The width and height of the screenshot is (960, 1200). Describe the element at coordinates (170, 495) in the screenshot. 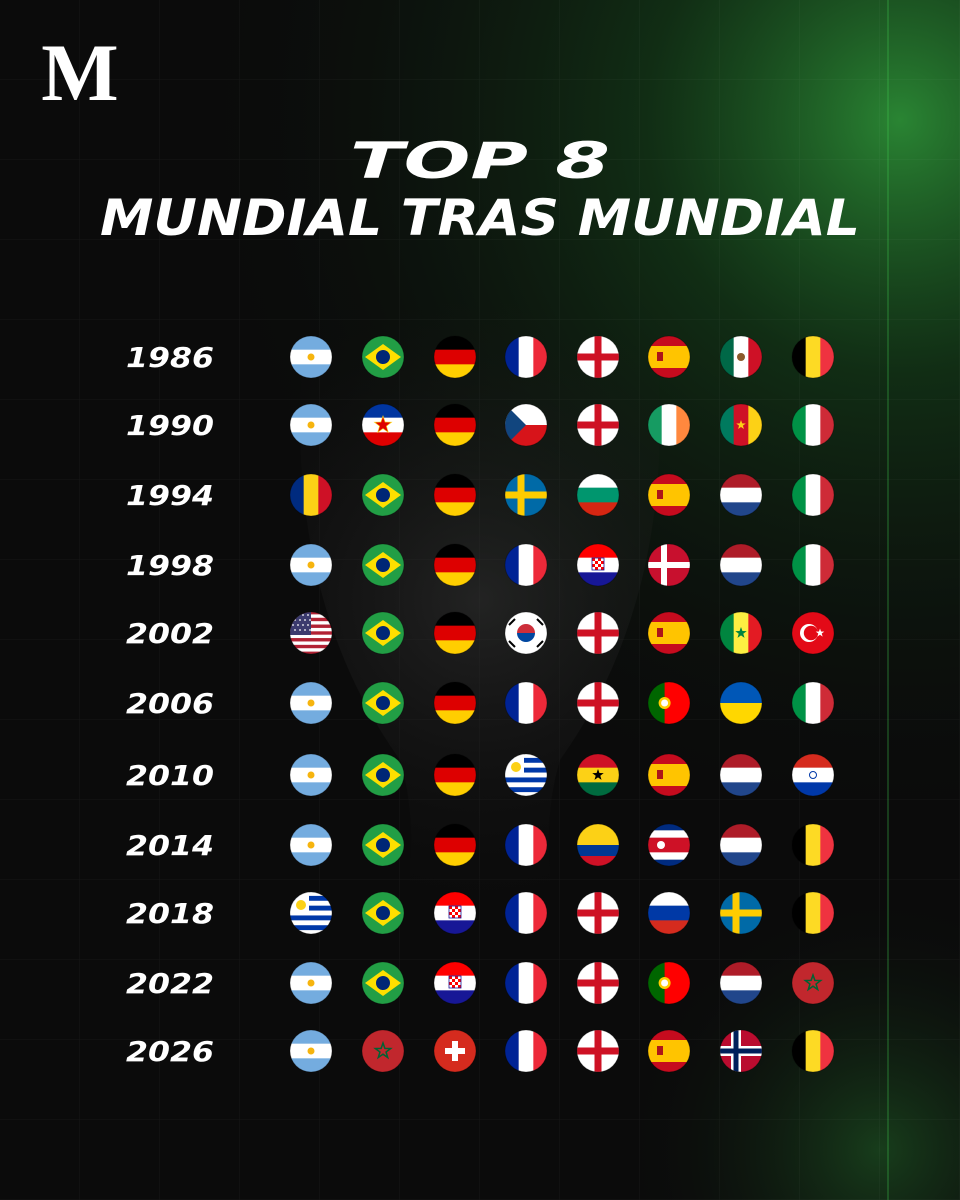

I see `year-label: 1994` at that location.